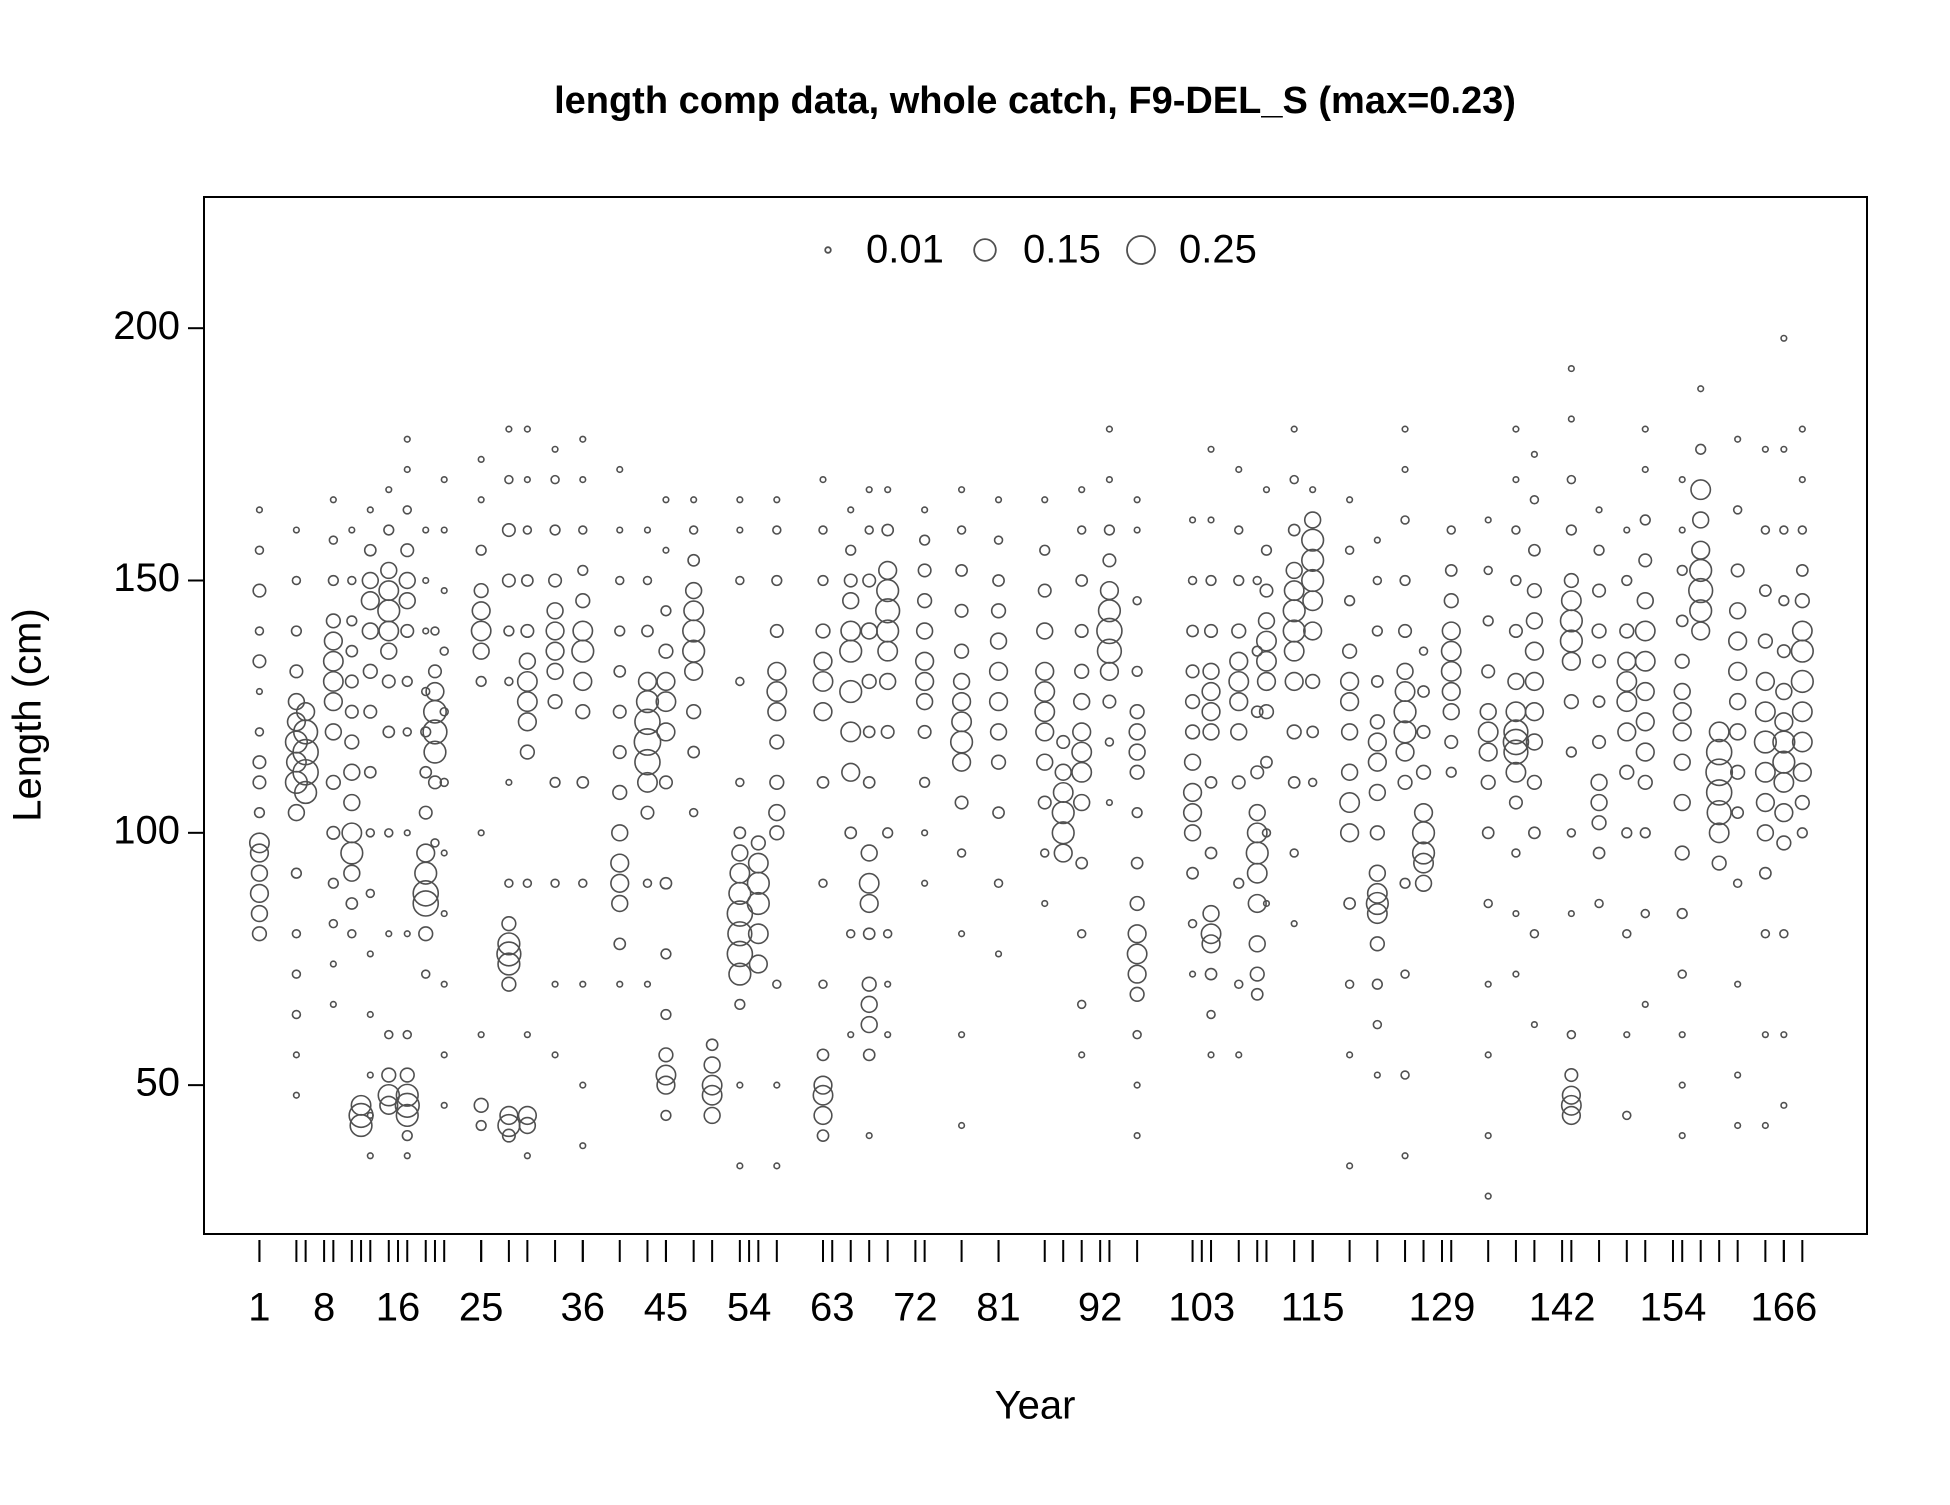  What do you see at coordinates (1783, 1308) in the screenshot?
I see `x-tick-label: 166` at bounding box center [1783, 1308].